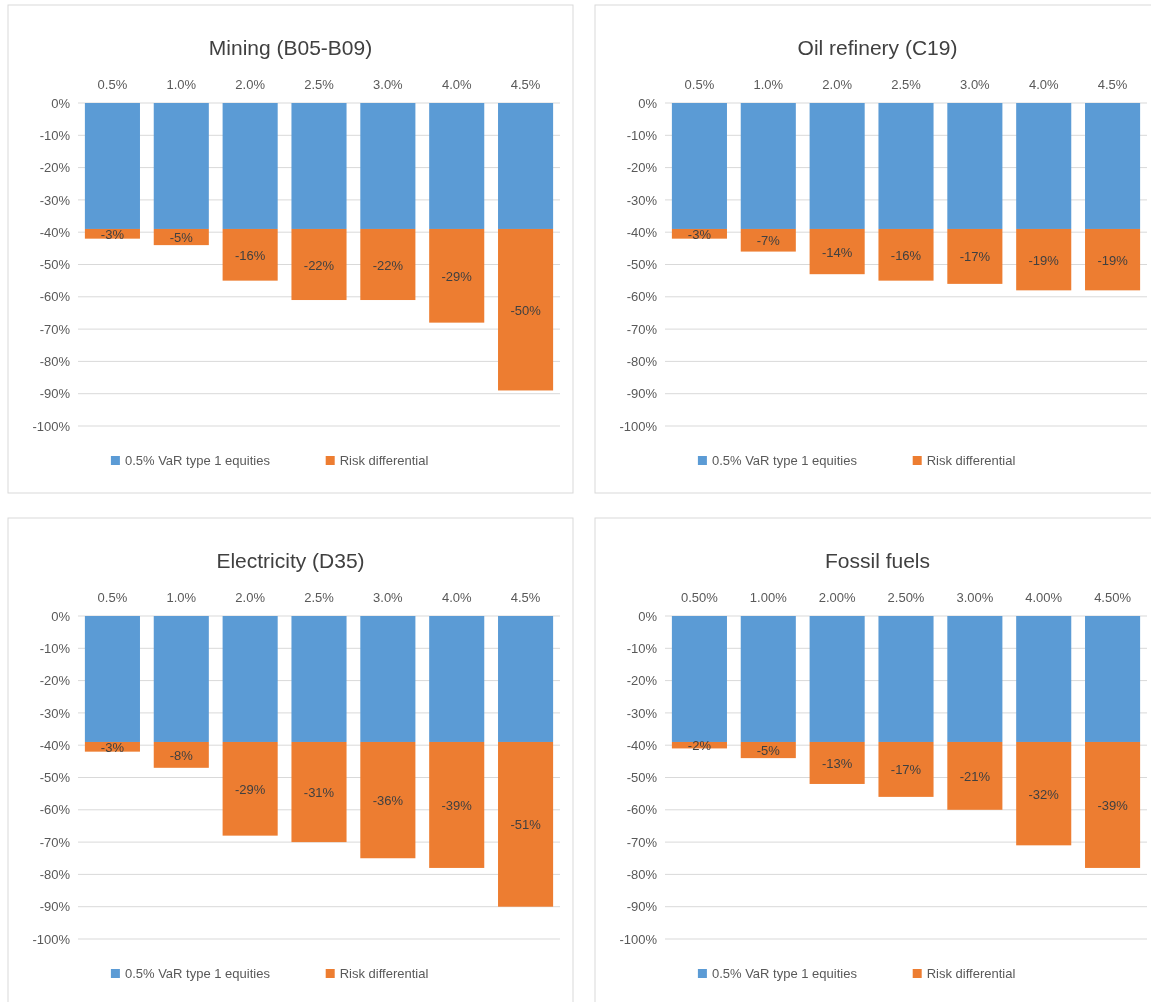 Image resolution: width=1151 pixels, height=1002 pixels. I want to click on chart-title: Fossil fuels, so click(877, 560).